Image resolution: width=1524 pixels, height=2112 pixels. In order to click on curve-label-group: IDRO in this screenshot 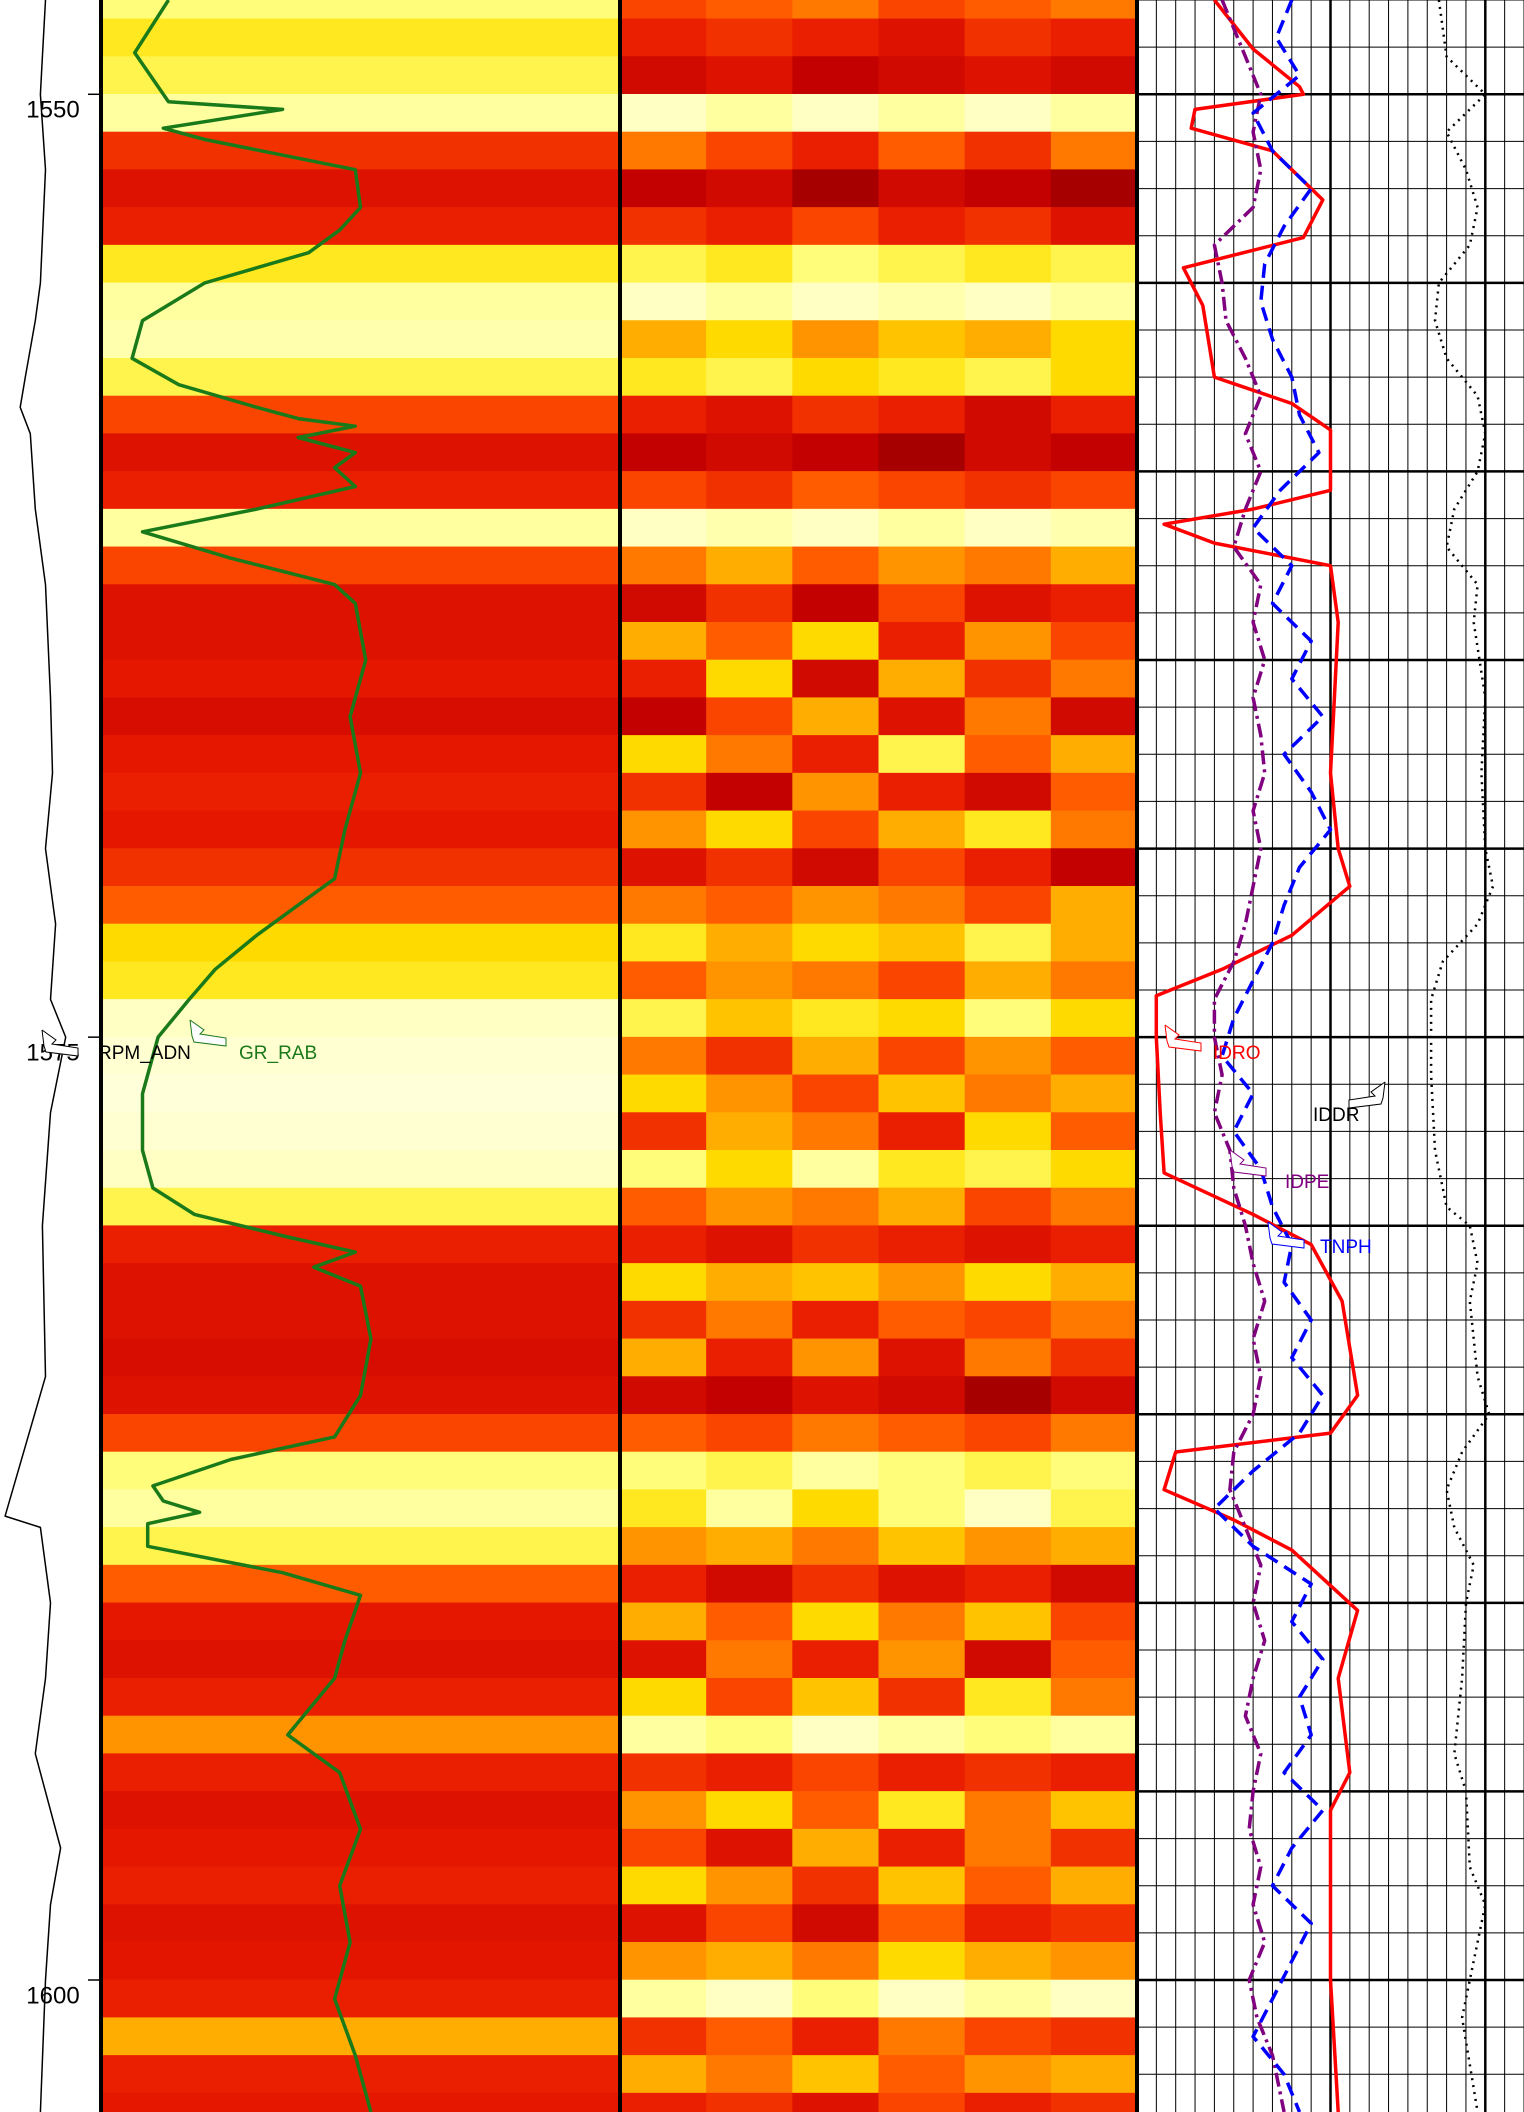, I will do `click(1212, 1044)`.